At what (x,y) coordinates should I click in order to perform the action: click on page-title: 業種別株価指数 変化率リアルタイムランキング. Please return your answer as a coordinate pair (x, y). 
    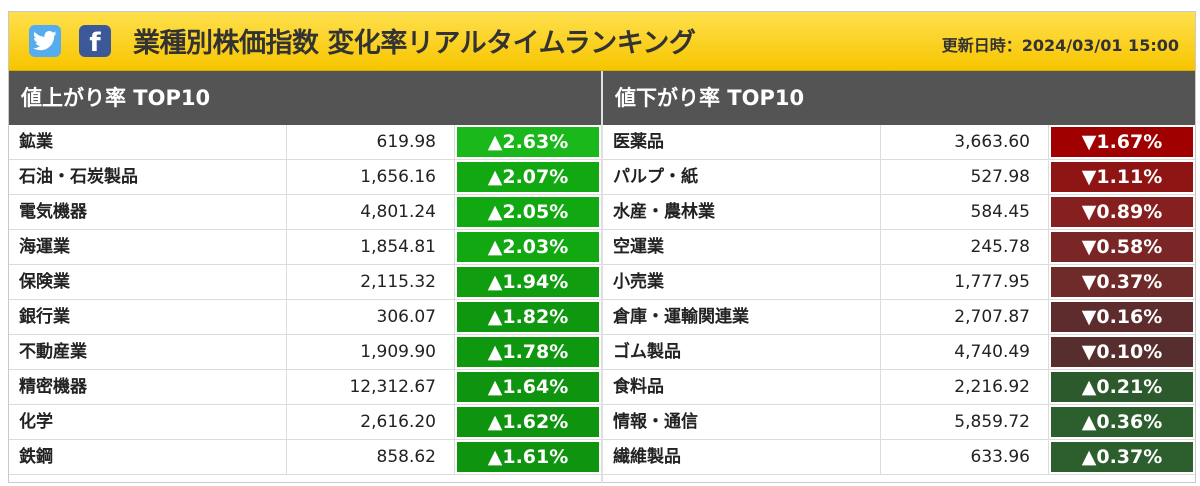
    Looking at the image, I should click on (414, 43).